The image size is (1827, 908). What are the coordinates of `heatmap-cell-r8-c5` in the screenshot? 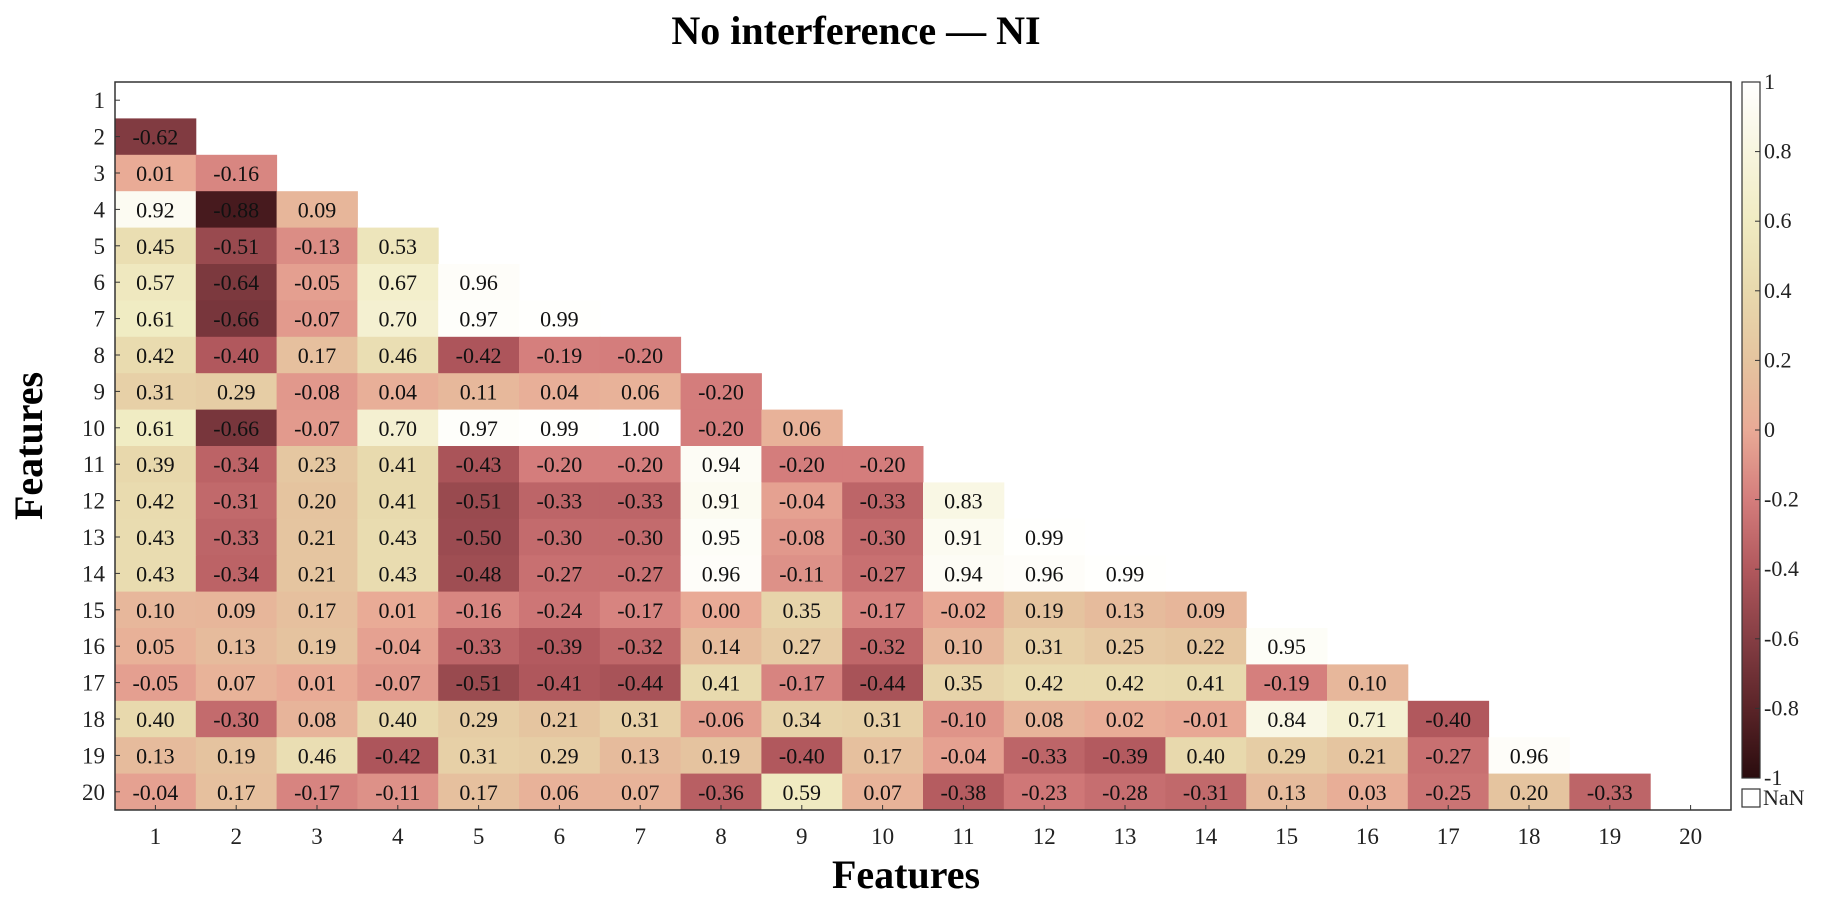 It's located at (479, 355).